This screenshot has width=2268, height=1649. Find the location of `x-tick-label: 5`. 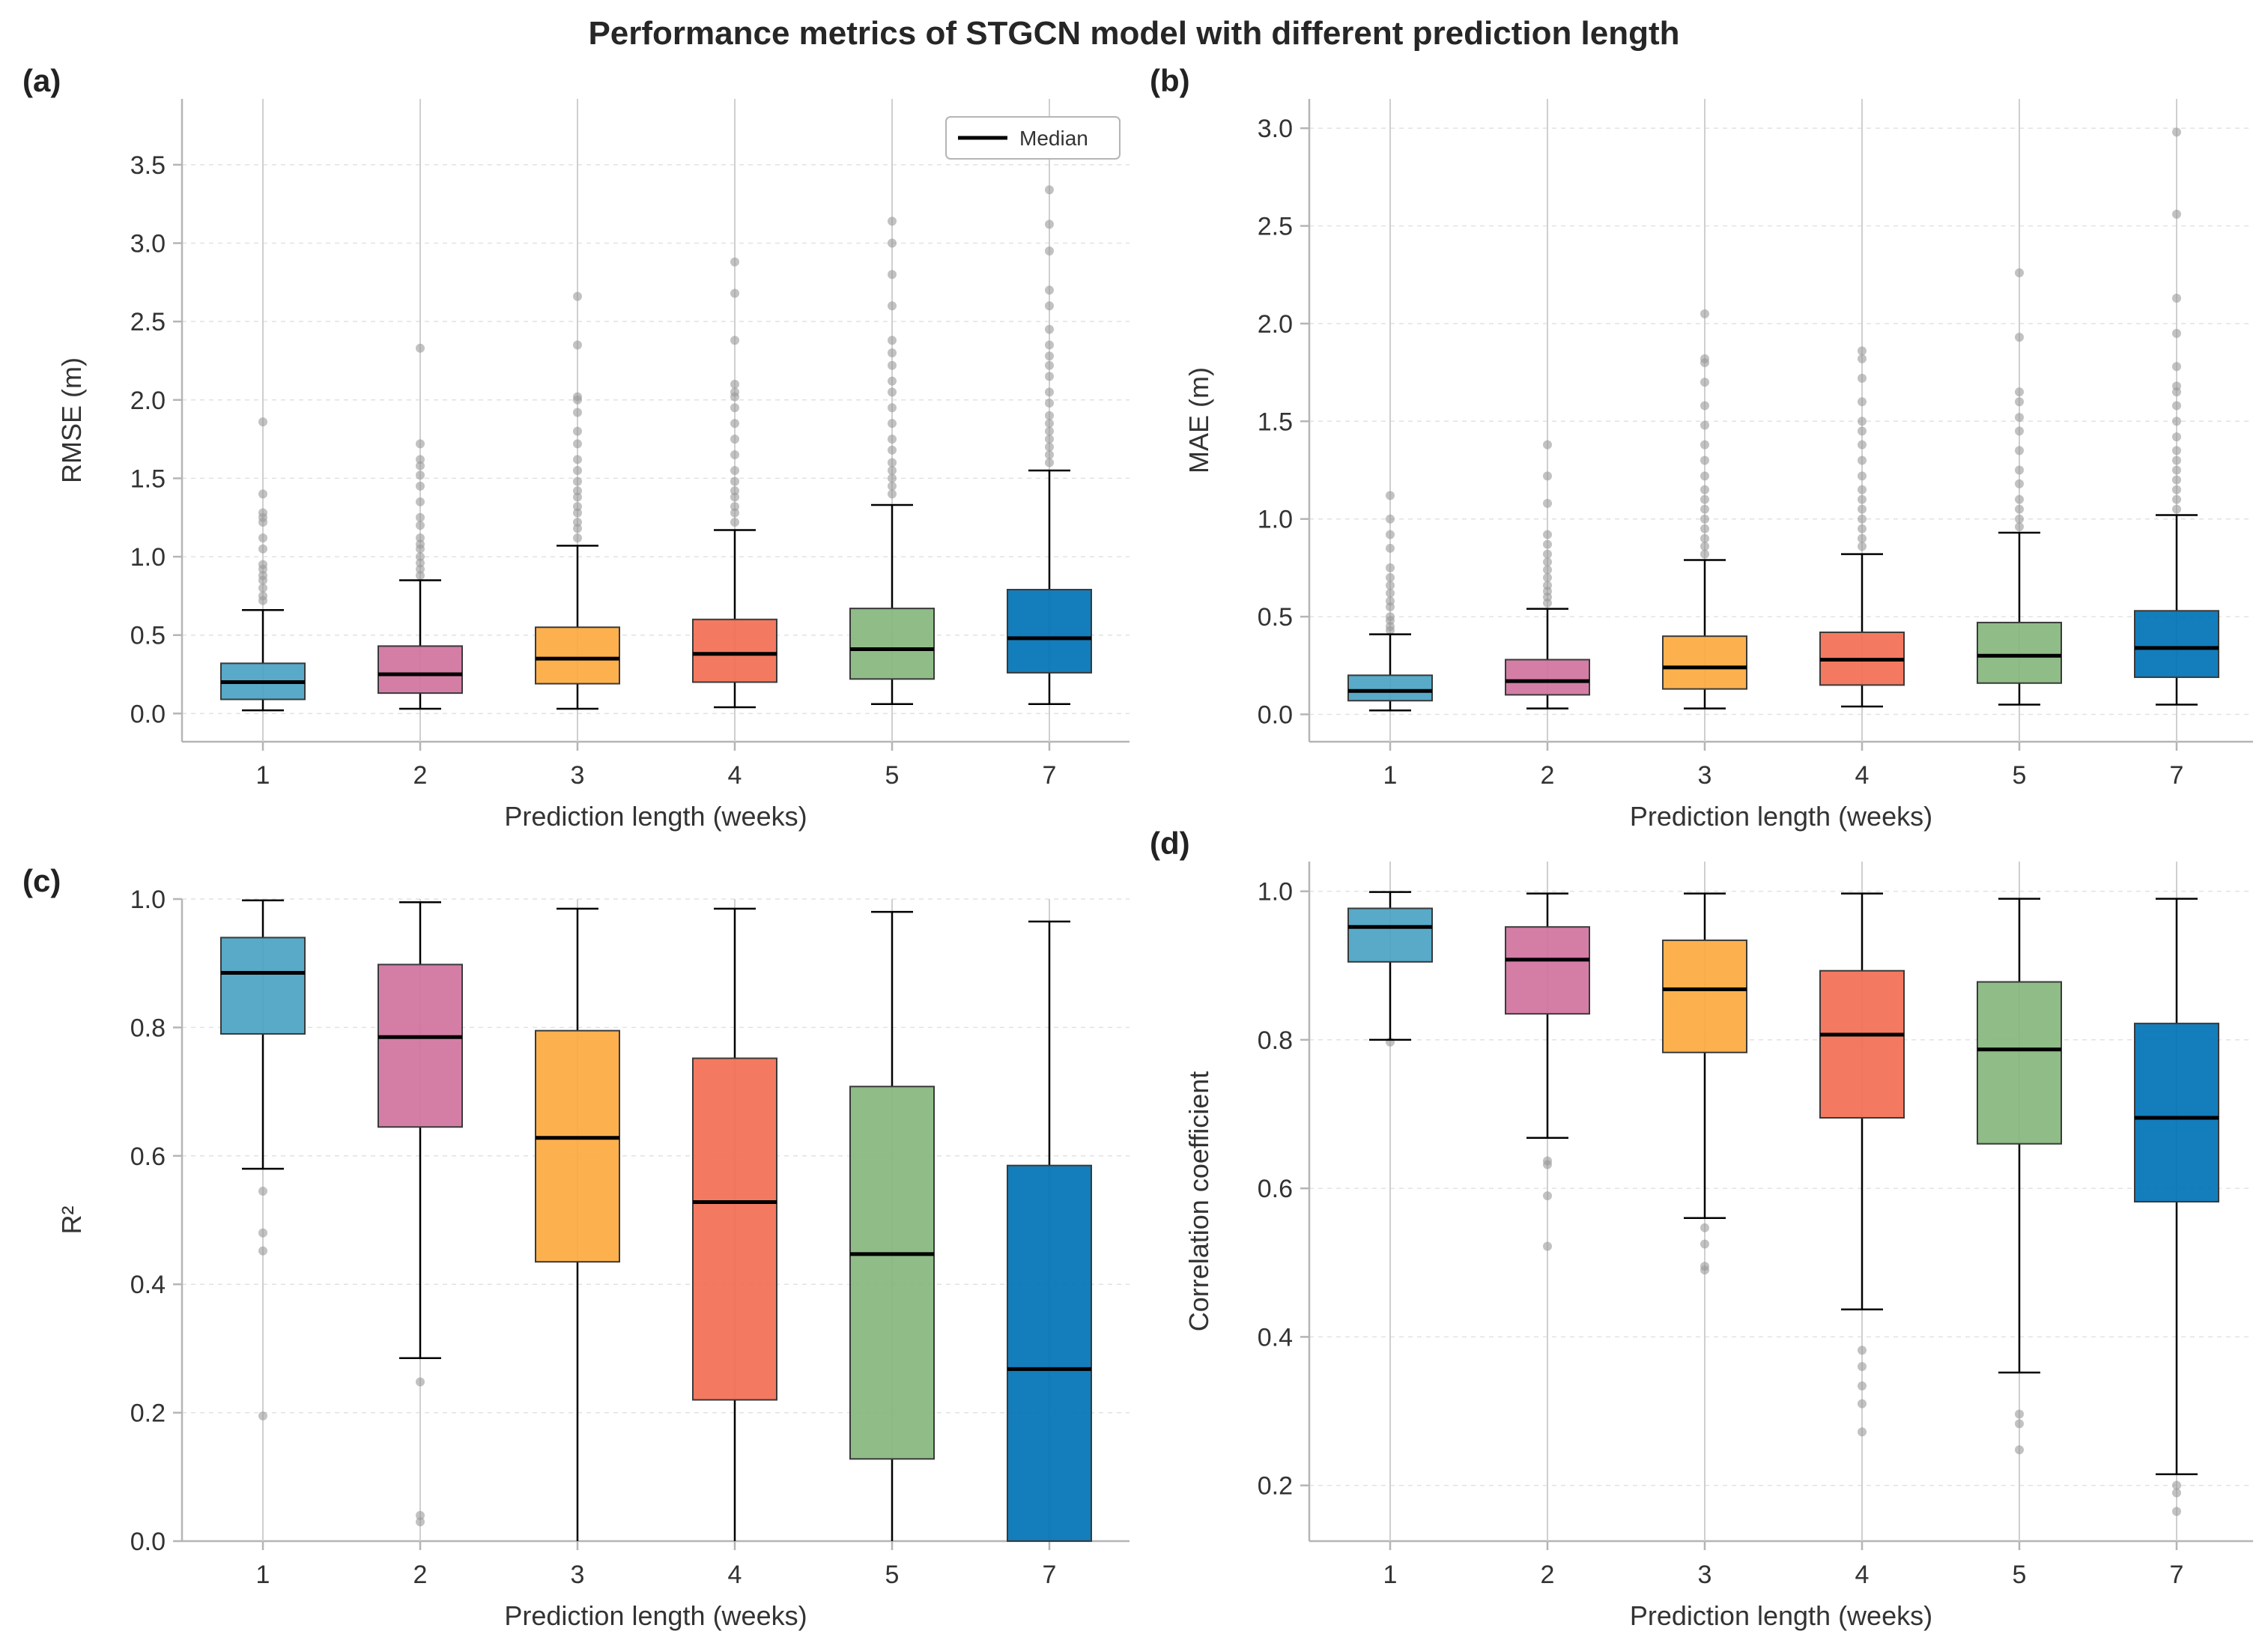

x-tick-label: 5 is located at coordinates (2020, 775).